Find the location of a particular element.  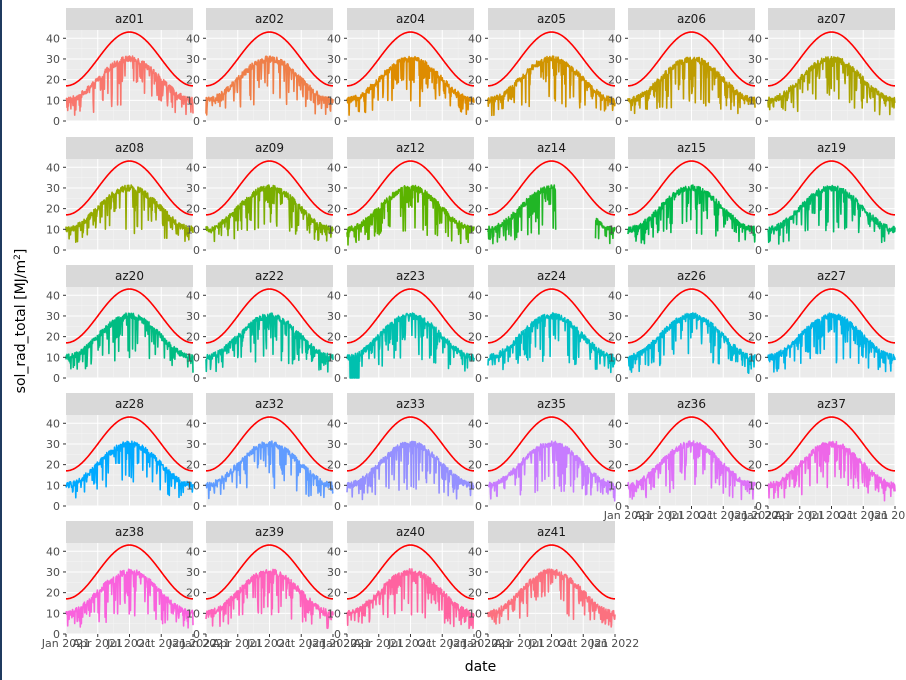

facet-panel-az01: az01 0 10 20 30 40 is located at coordinates (120, 68).